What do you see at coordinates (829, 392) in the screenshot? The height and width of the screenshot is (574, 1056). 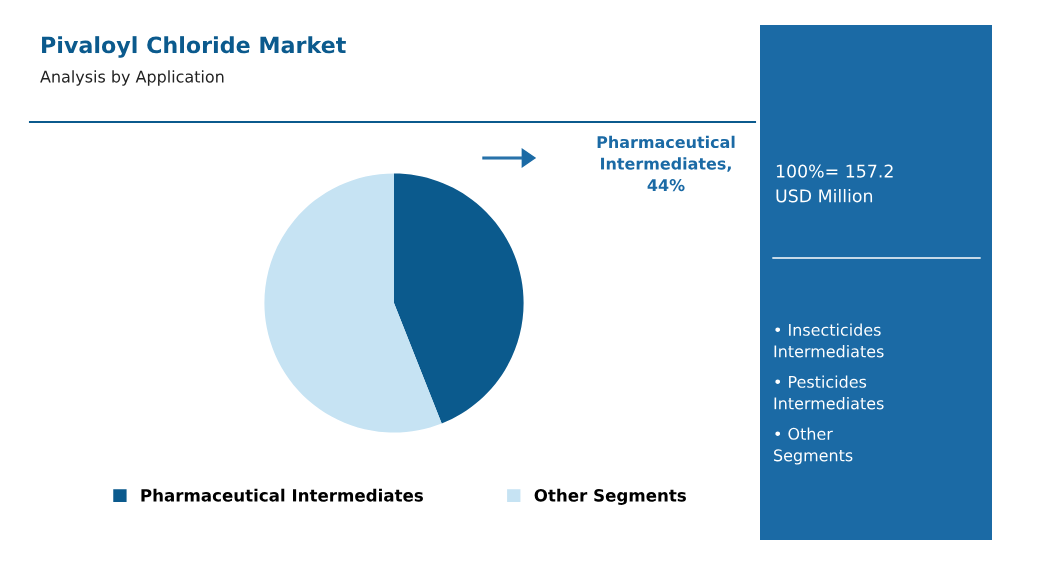 I see `text: • Pesticides Intermediates` at bounding box center [829, 392].